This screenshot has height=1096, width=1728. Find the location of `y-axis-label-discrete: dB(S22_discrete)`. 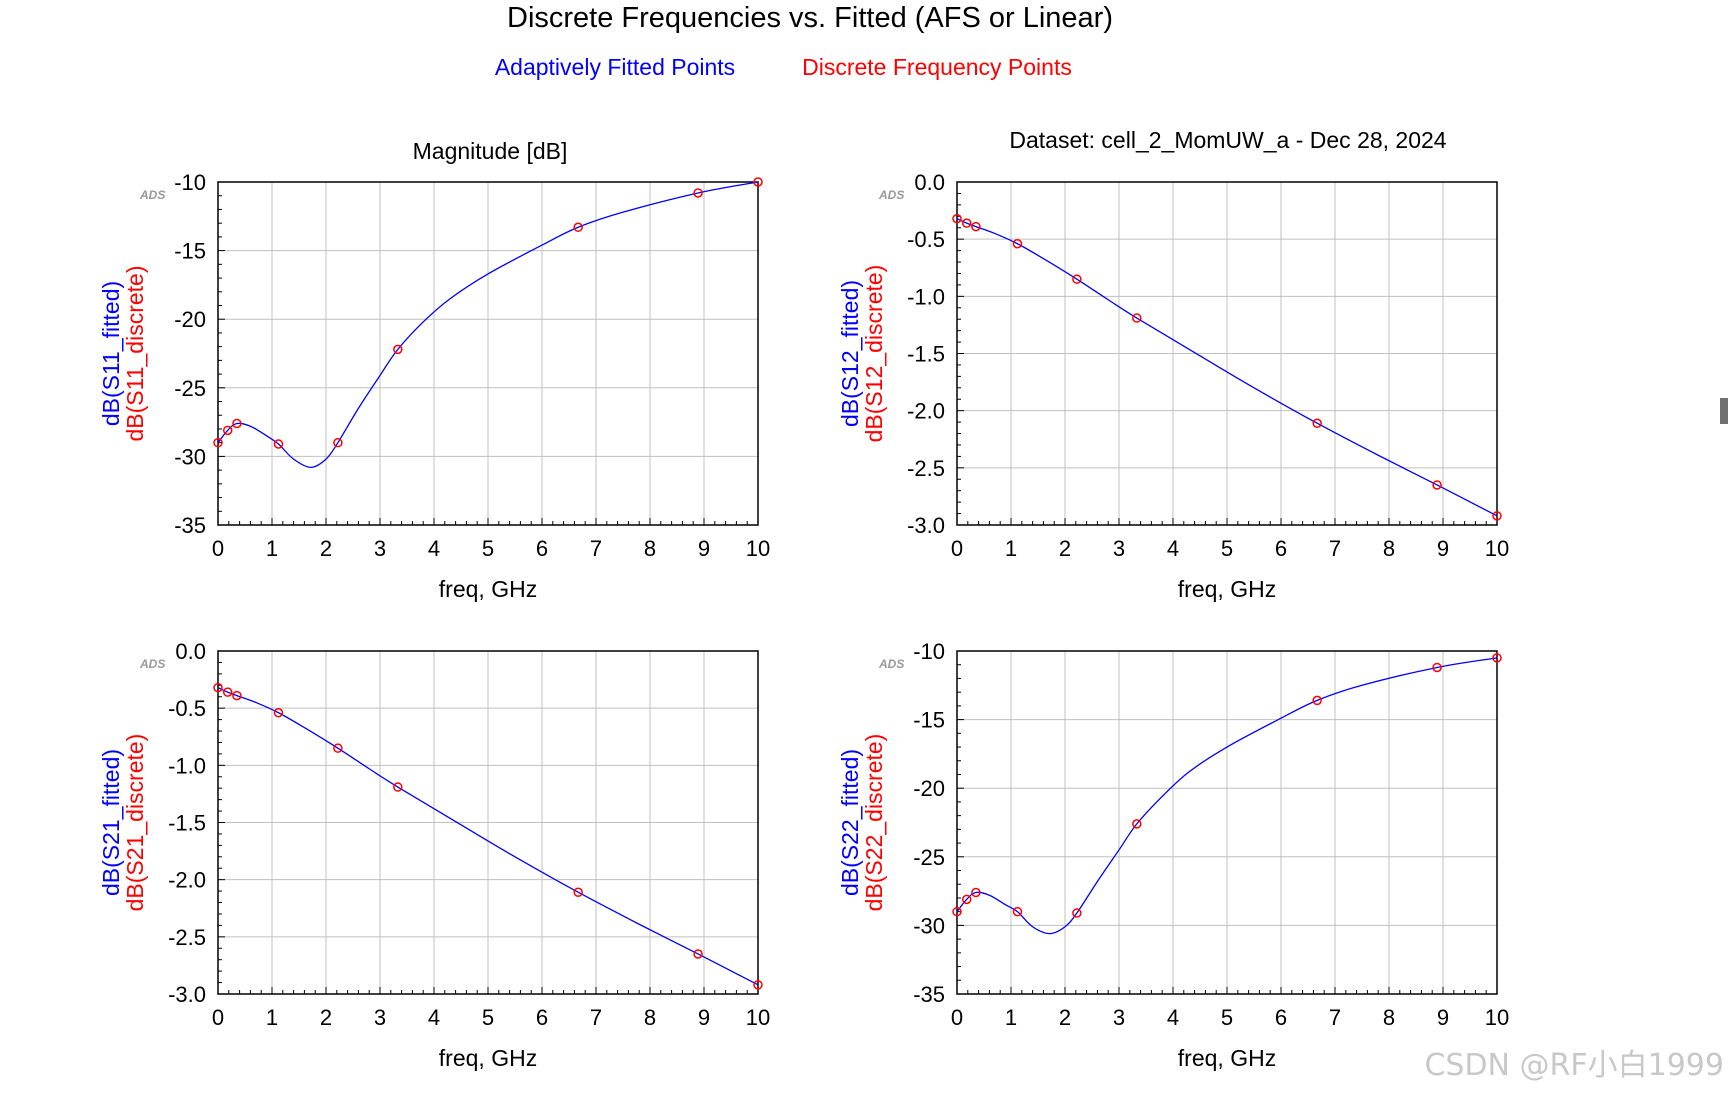

y-axis-label-discrete: dB(S22_discrete) is located at coordinates (874, 823).